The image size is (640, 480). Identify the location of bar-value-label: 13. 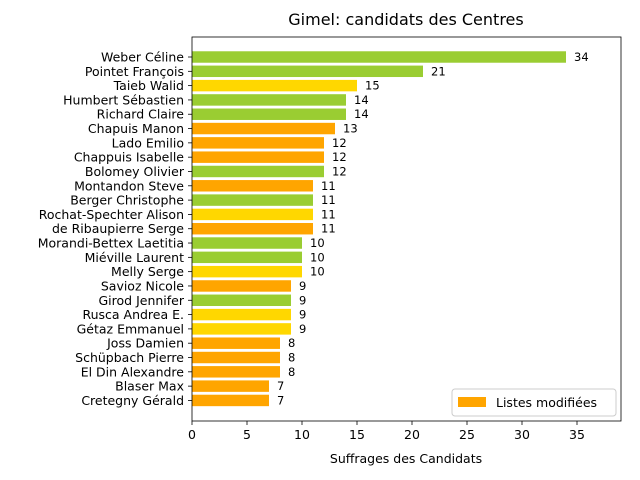
(350, 129).